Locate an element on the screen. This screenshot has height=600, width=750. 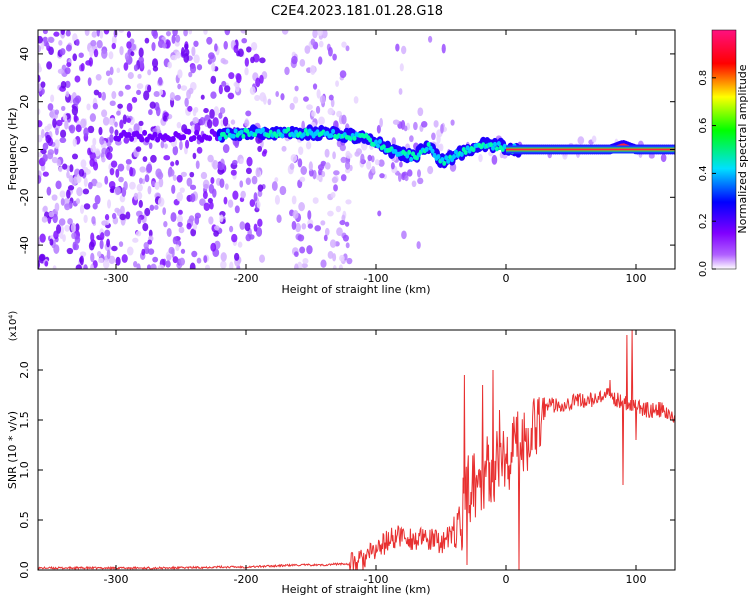
spectrogram-y-tick-label: 20 is located at coordinates (24, 102).